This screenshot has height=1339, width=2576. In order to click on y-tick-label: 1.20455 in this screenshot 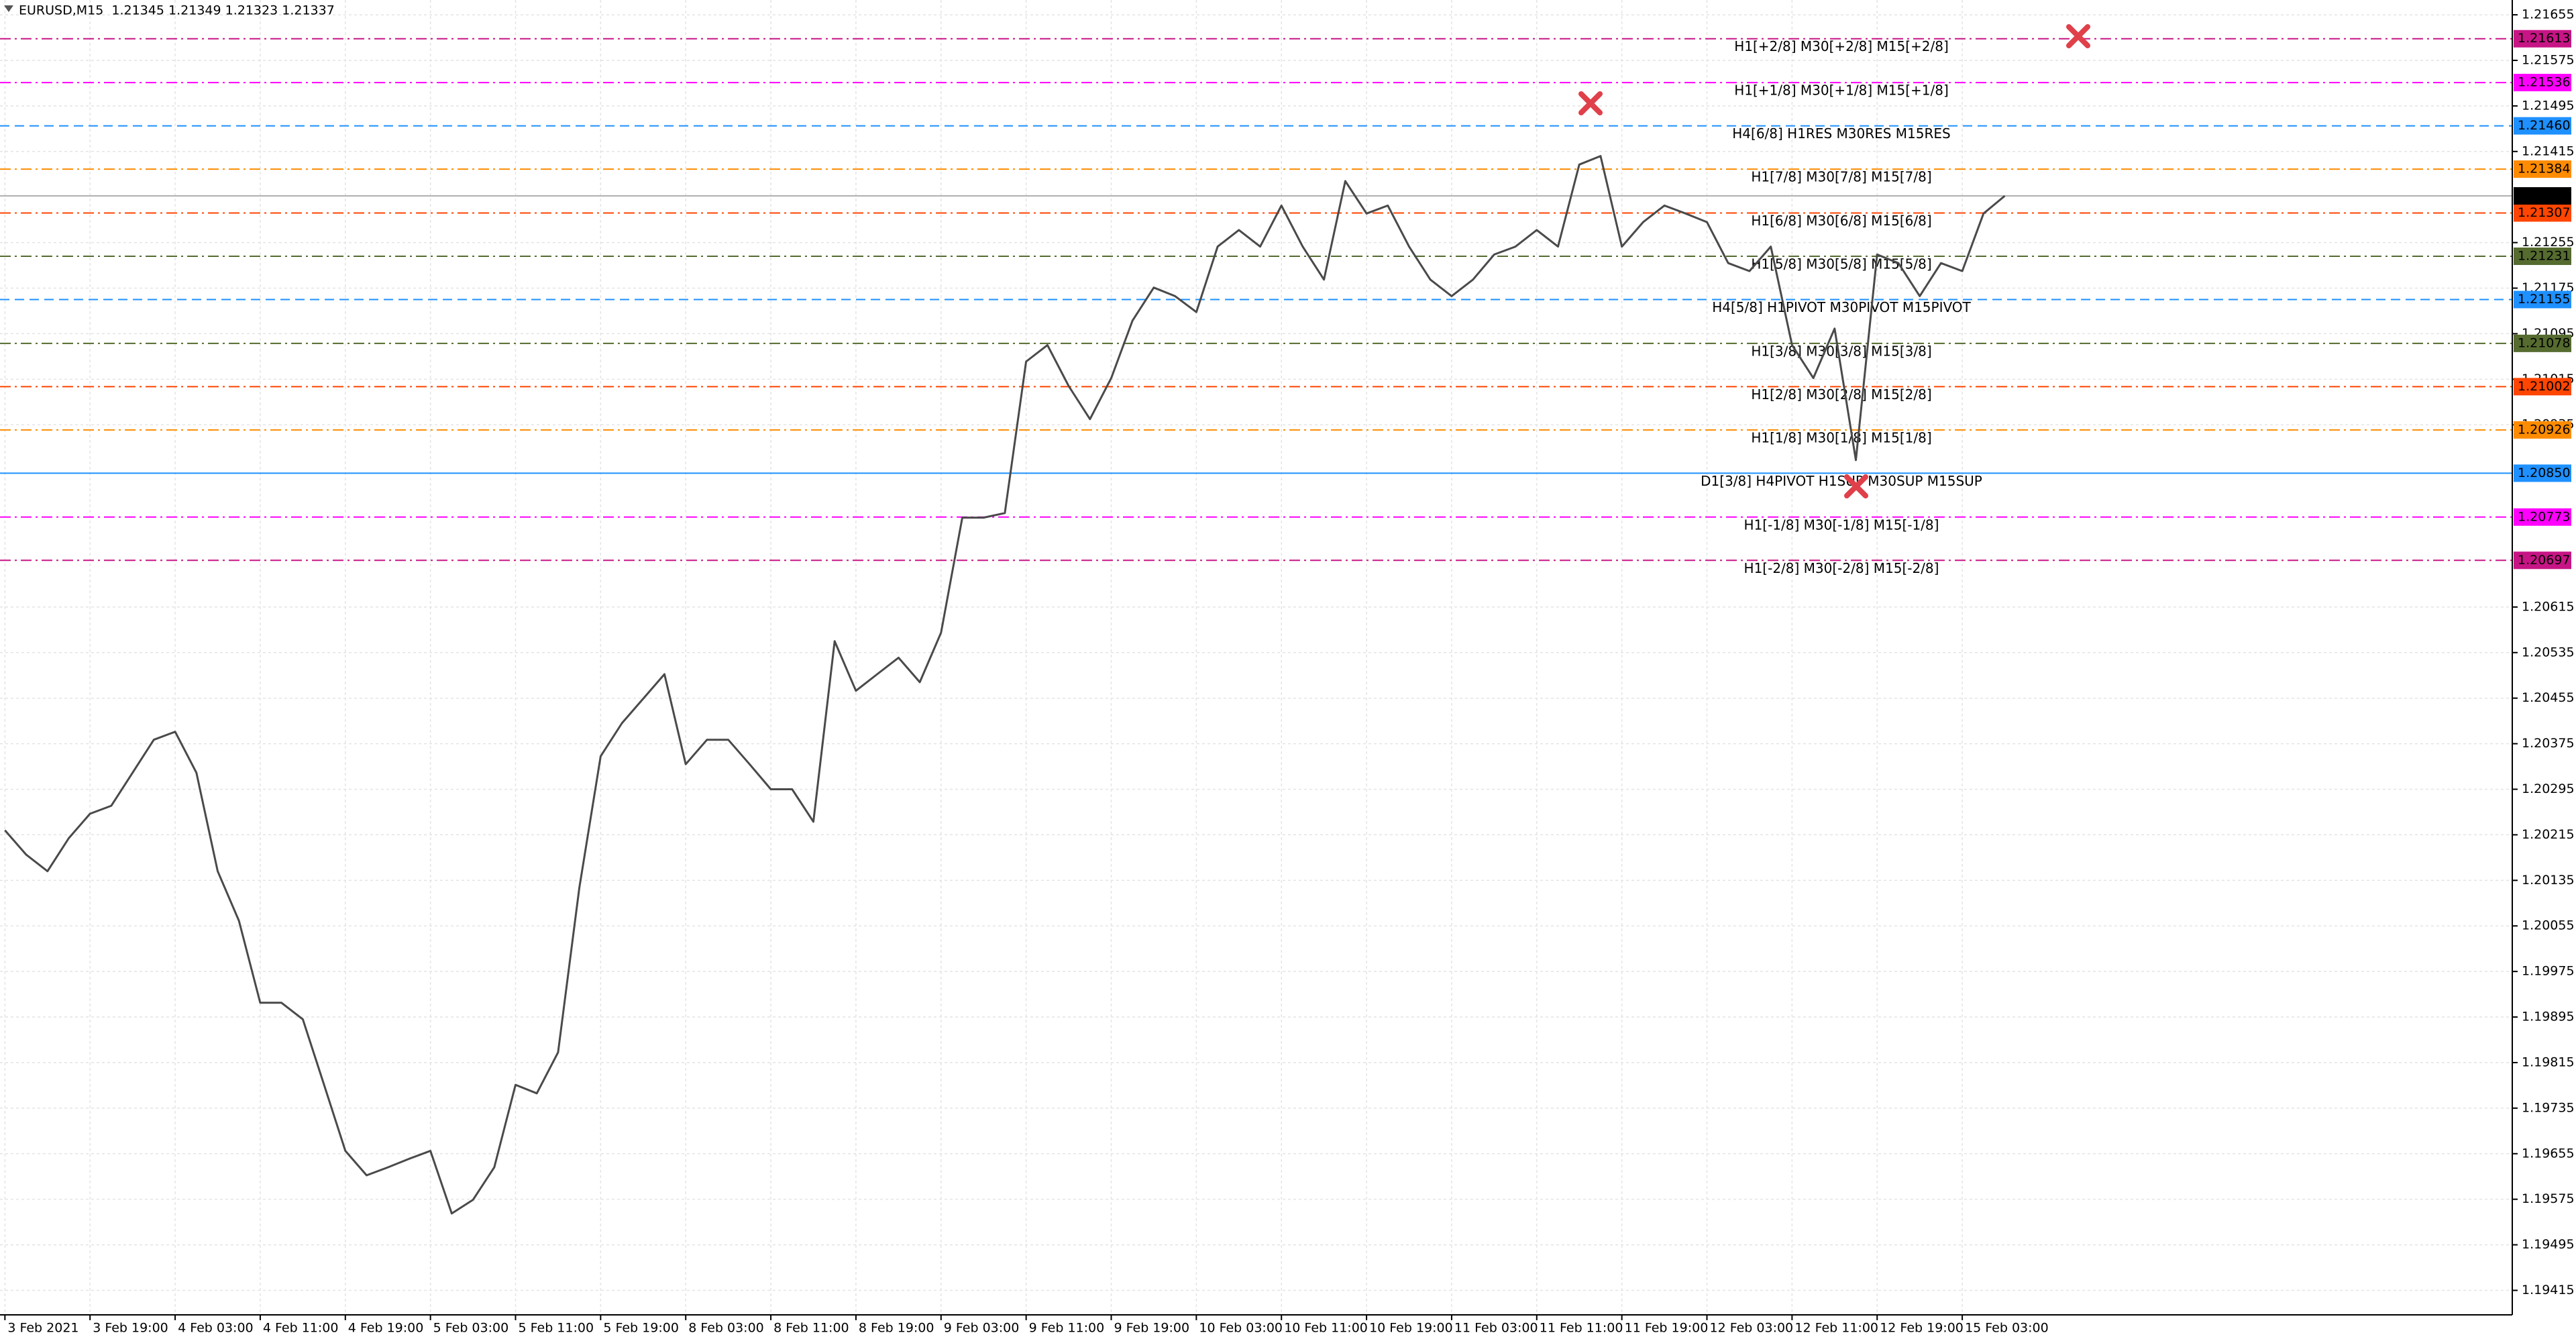, I will do `click(2548, 697)`.